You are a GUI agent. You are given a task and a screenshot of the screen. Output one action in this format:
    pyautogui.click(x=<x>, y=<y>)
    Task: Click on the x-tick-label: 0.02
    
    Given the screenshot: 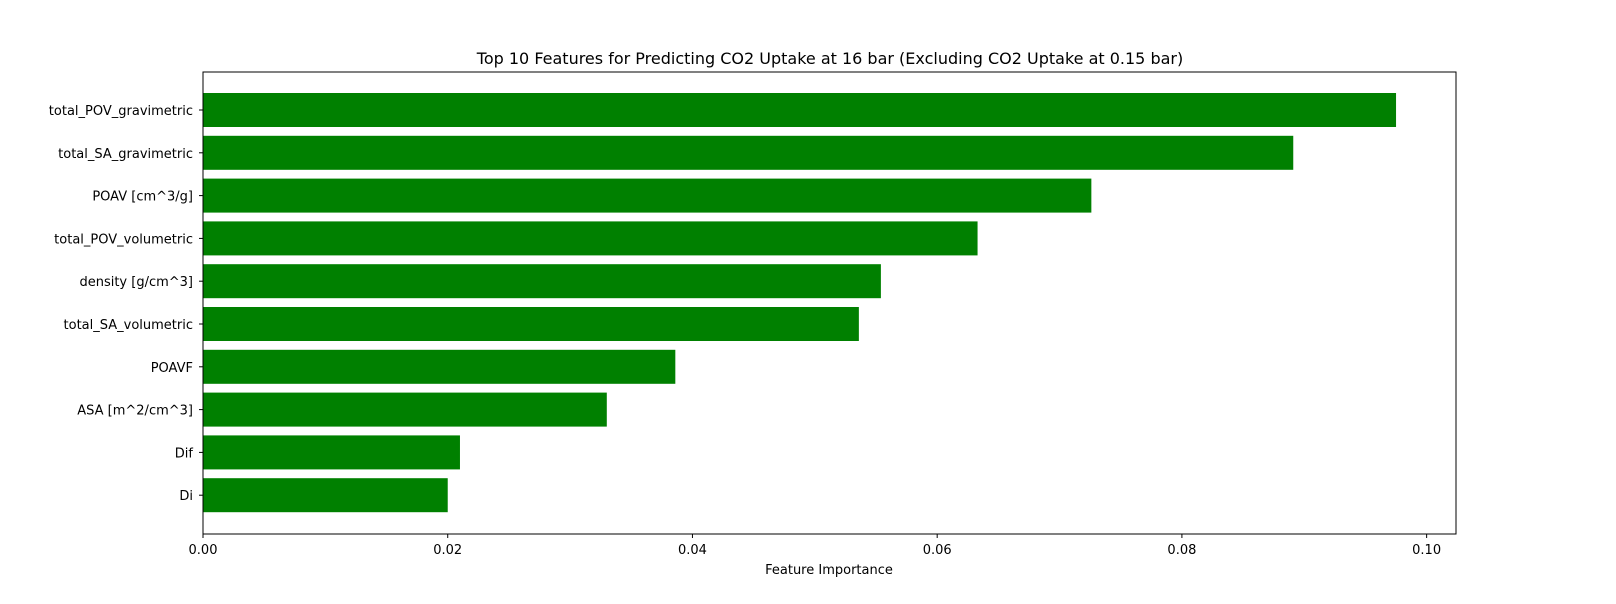 What is the action you would take?
    pyautogui.click(x=447, y=550)
    